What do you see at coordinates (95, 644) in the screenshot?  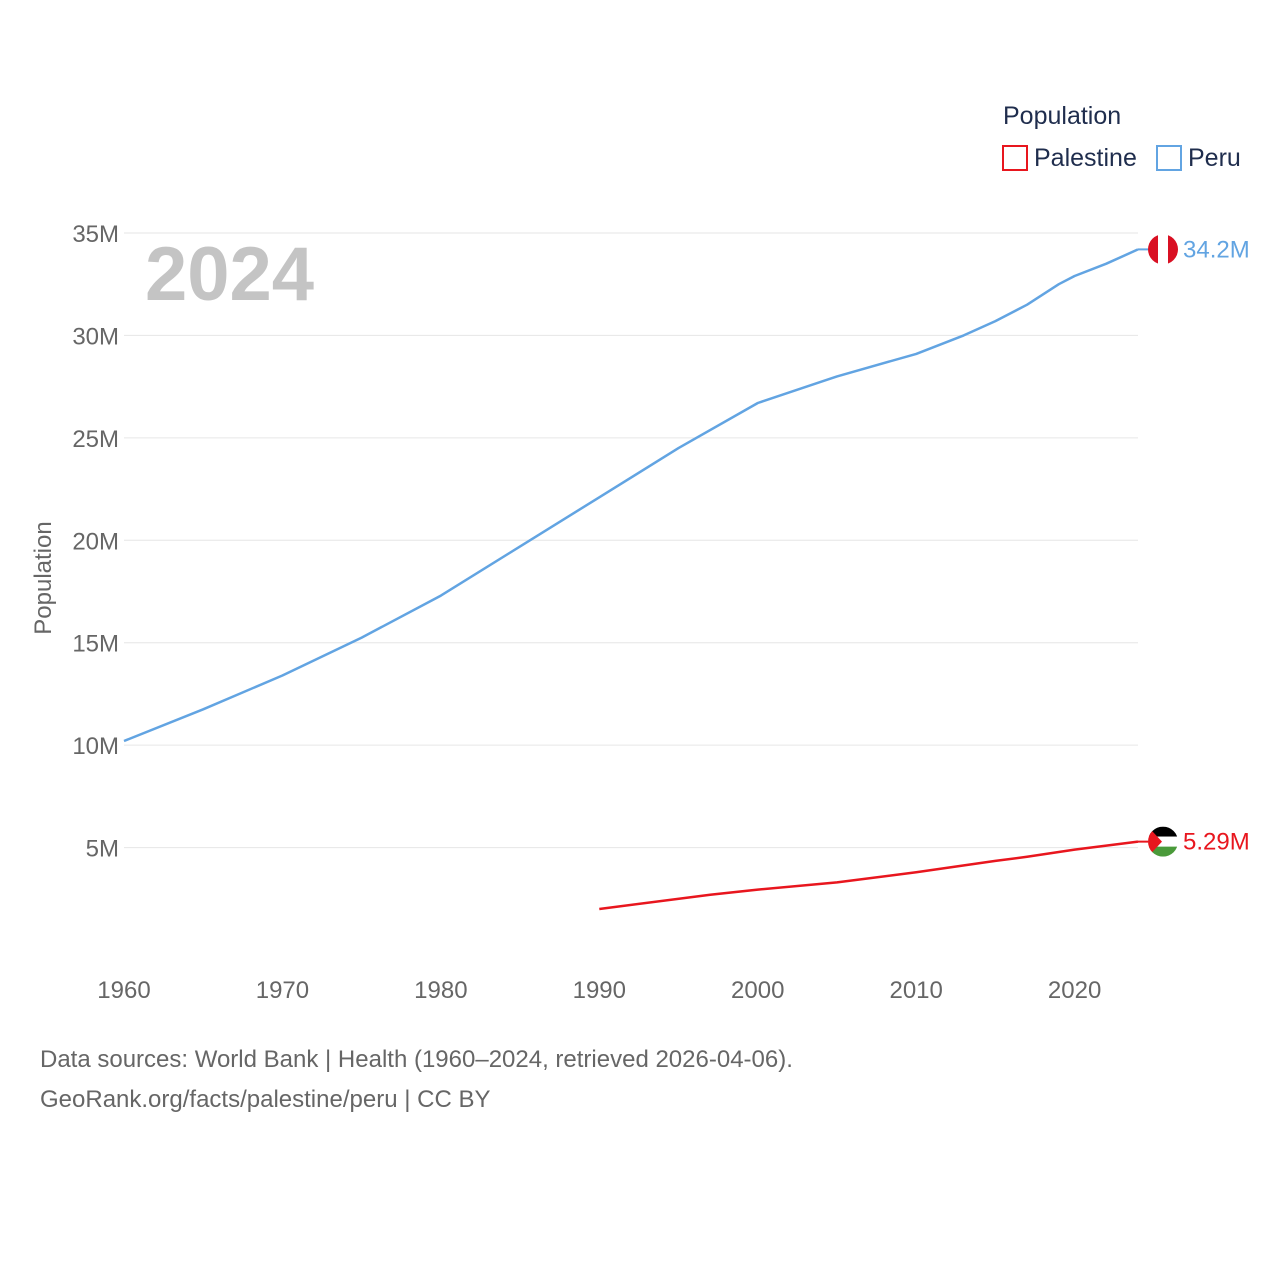 I see `y-tick-label: 15M` at bounding box center [95, 644].